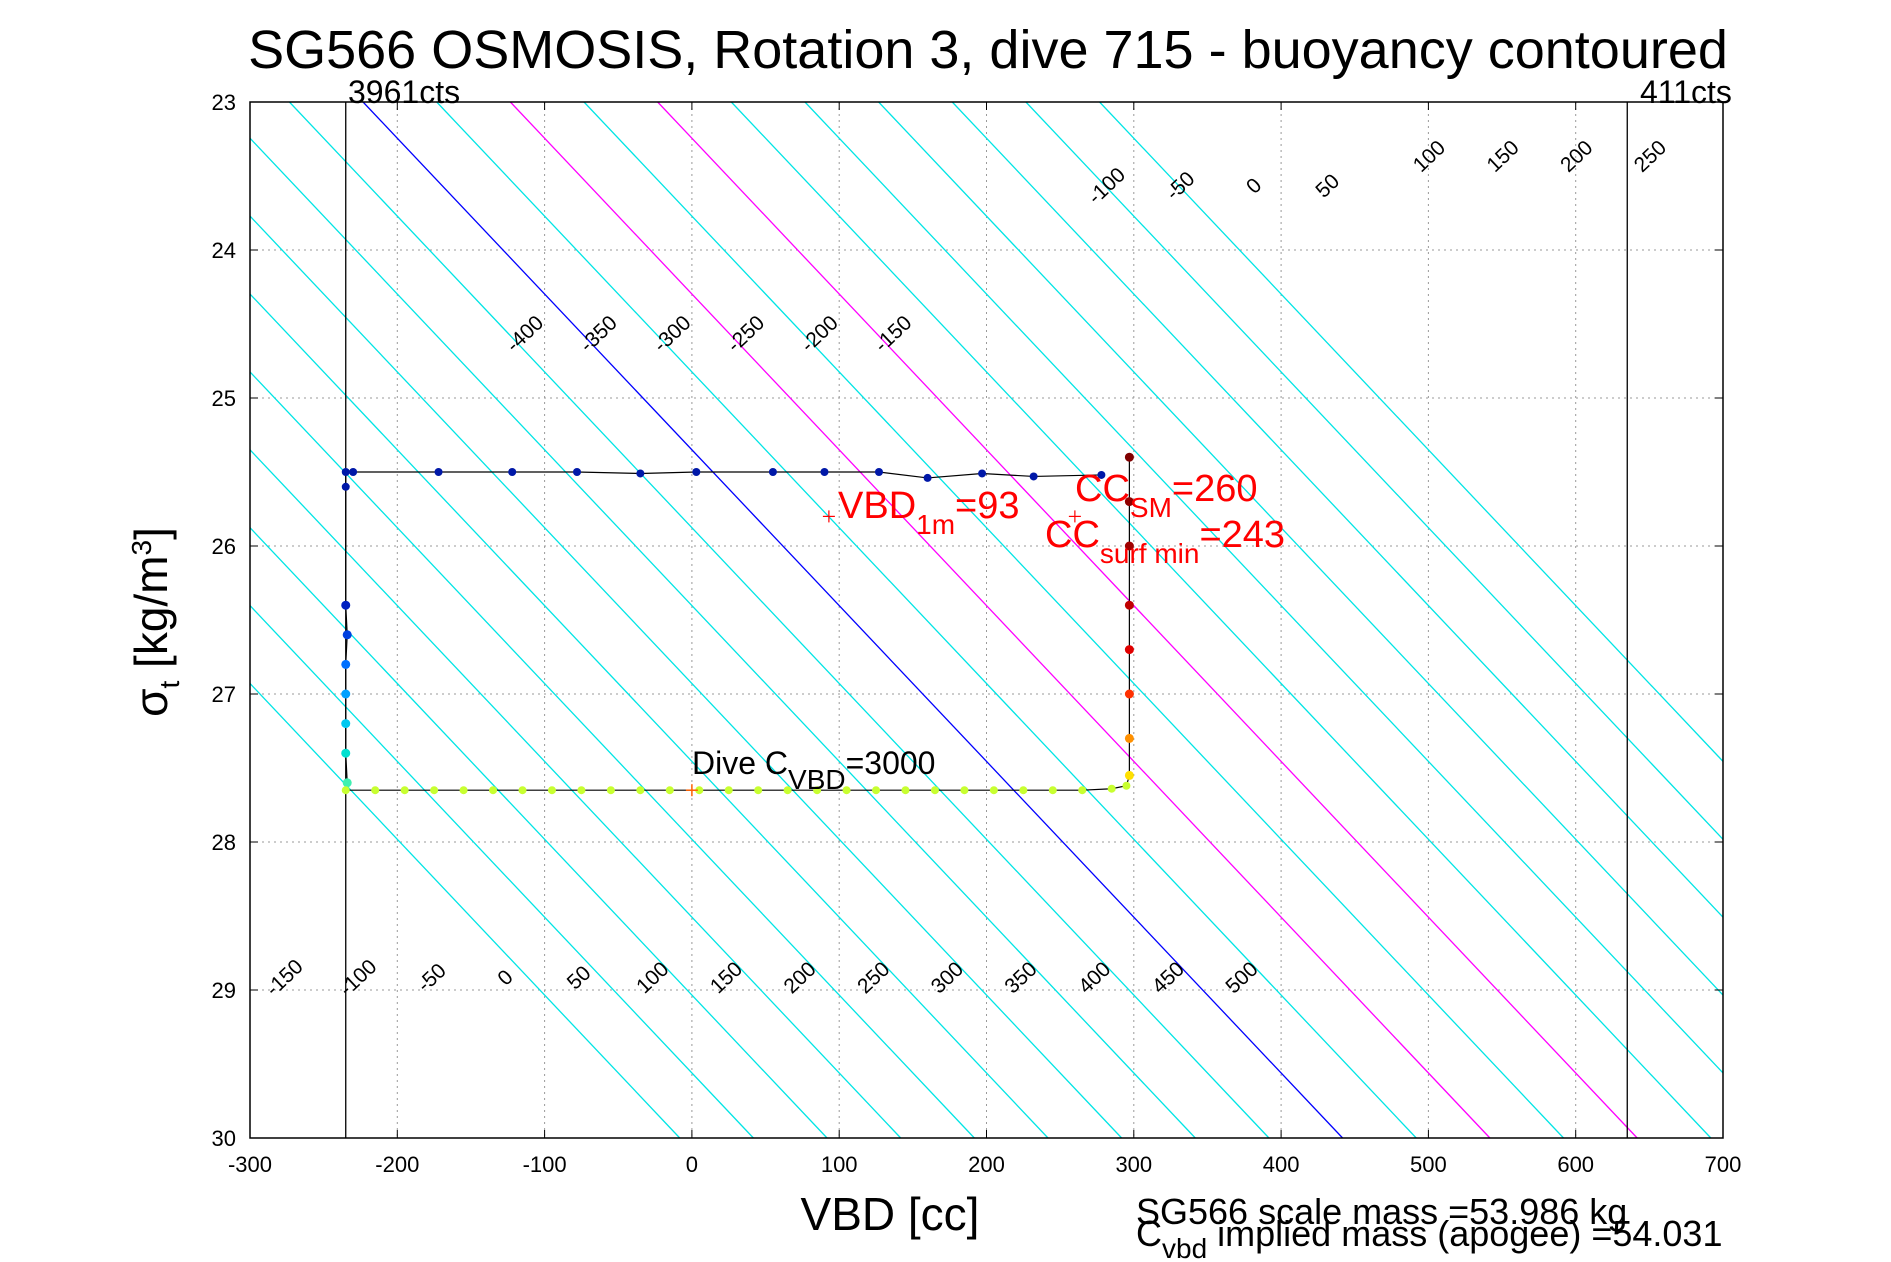 The width and height of the screenshot is (1891, 1262). Describe the element at coordinates (672, 334) in the screenshot. I see `contour-label: -300` at that location.